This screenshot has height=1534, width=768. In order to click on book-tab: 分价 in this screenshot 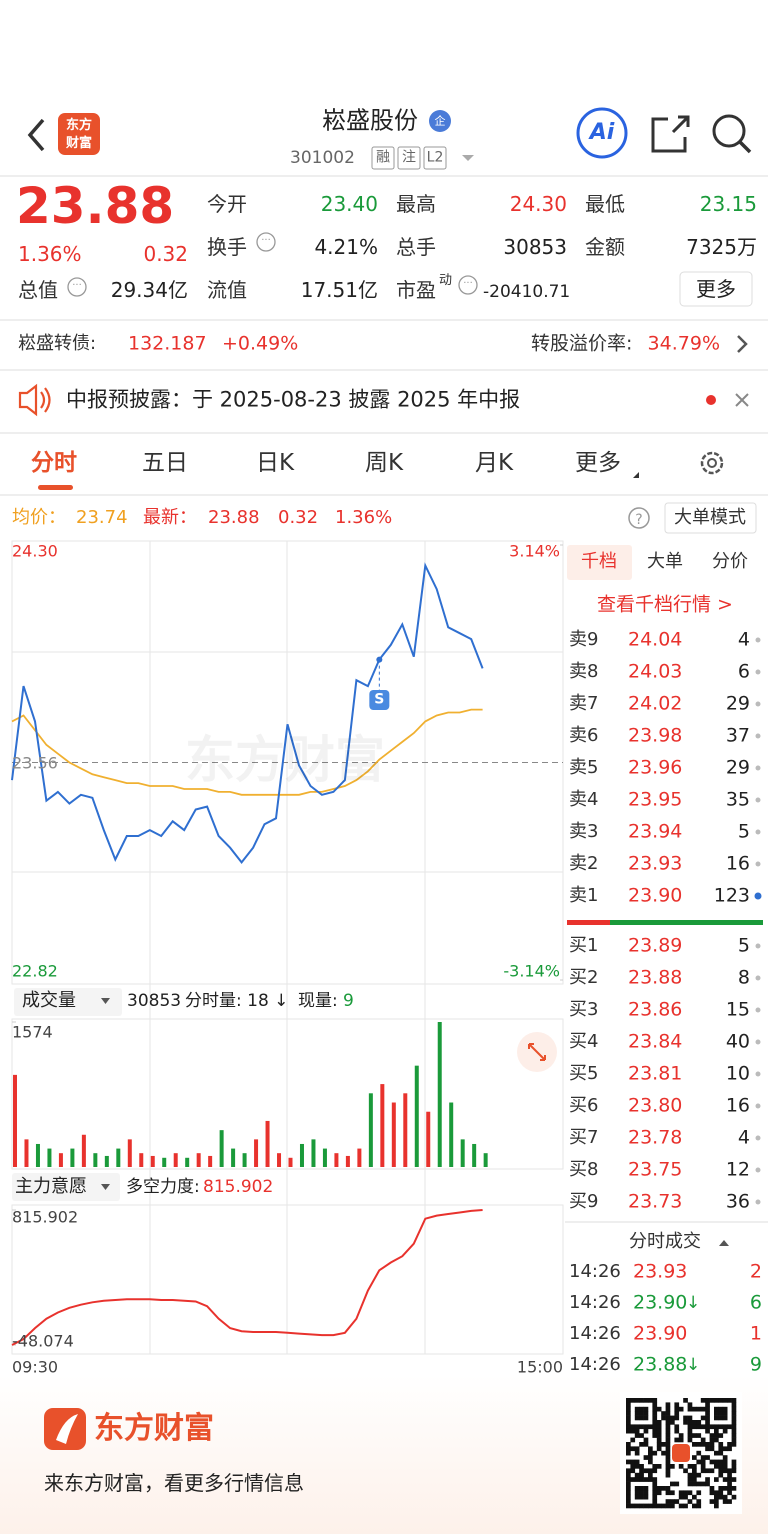, I will do `click(730, 562)`.